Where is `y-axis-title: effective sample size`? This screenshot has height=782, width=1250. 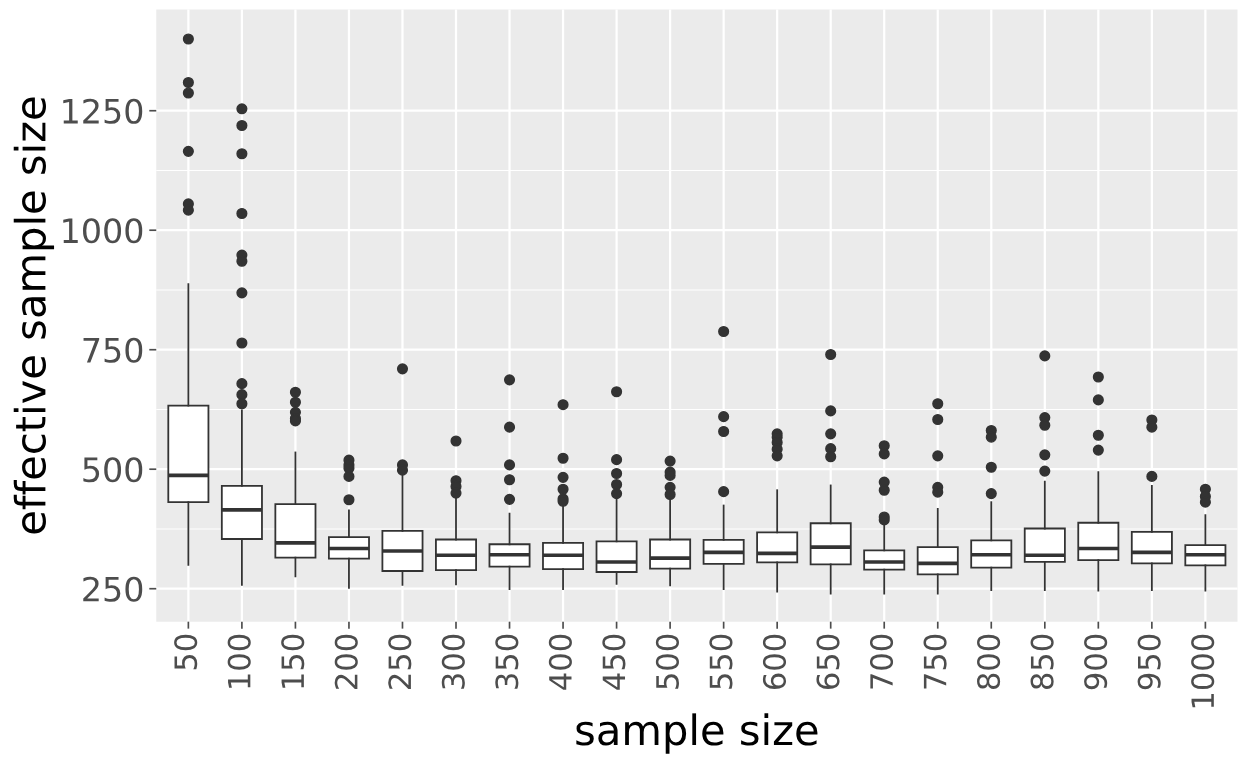 y-axis-title: effective sample size is located at coordinates (34, 315).